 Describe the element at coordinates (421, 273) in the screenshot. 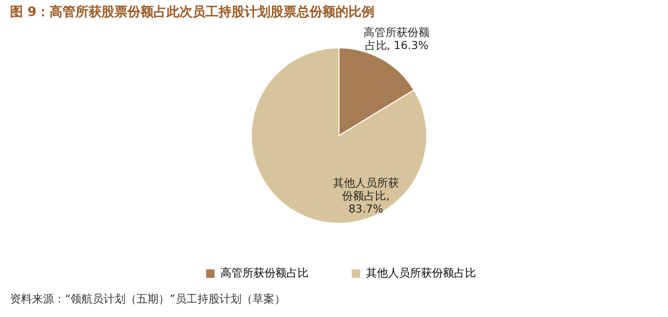

I see `legend-label: 其他人员所获份额占比` at that location.